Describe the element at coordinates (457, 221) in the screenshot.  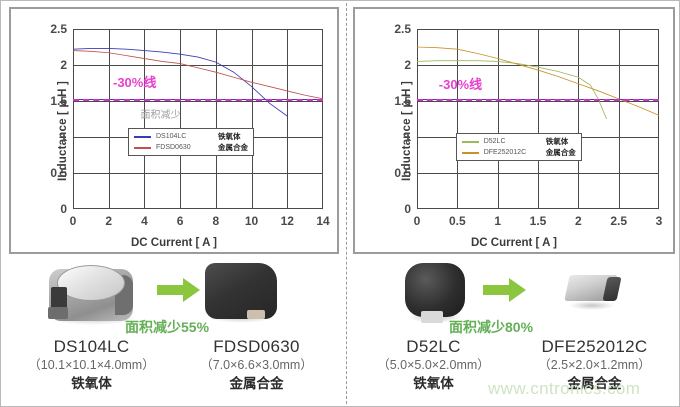
I see `x-tick: 0.5` at that location.